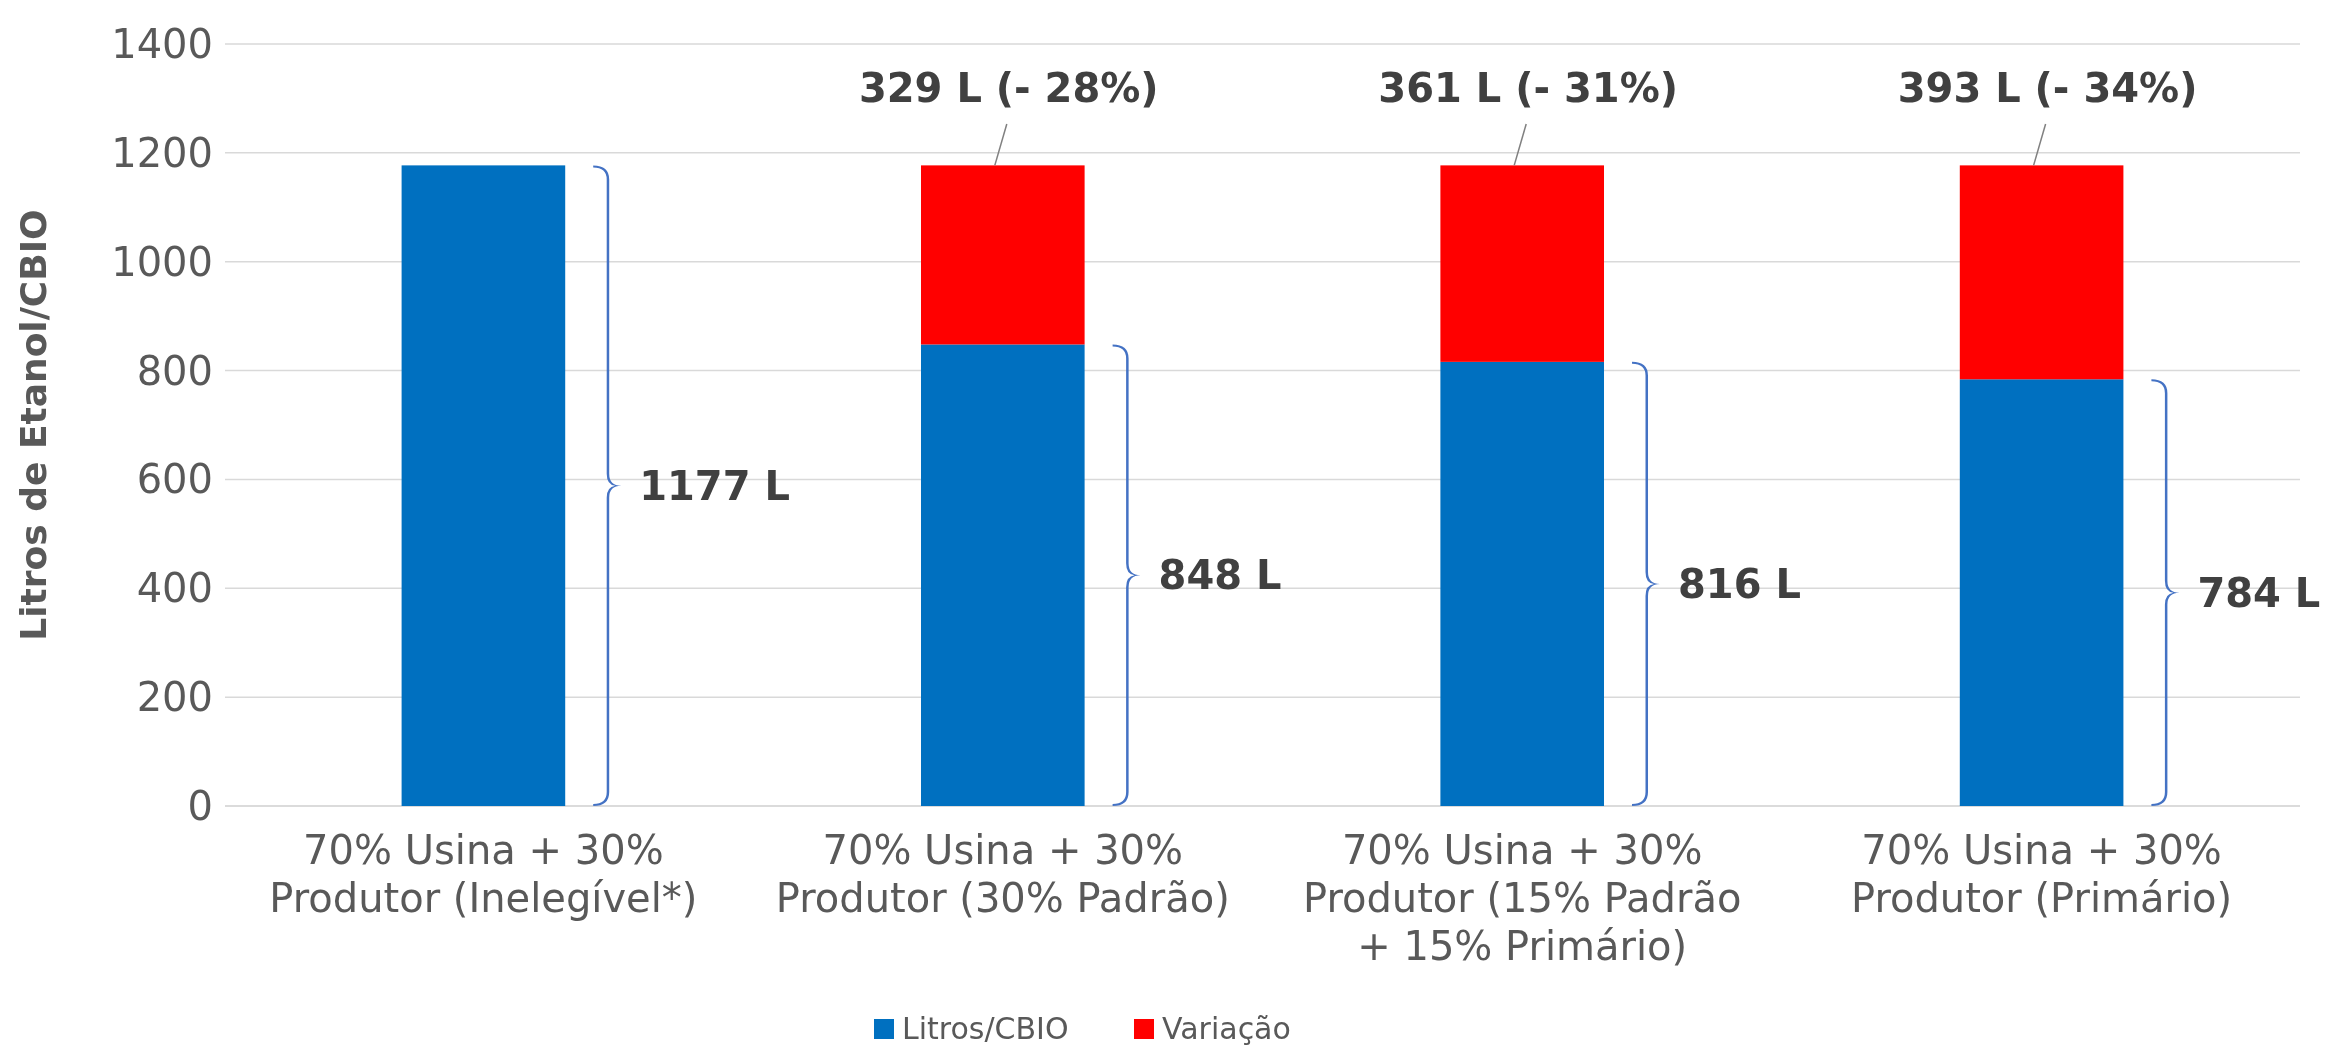  What do you see at coordinates (33, 425) in the screenshot?
I see `y-axis-title: Litros de Etanol/CBIO` at bounding box center [33, 425].